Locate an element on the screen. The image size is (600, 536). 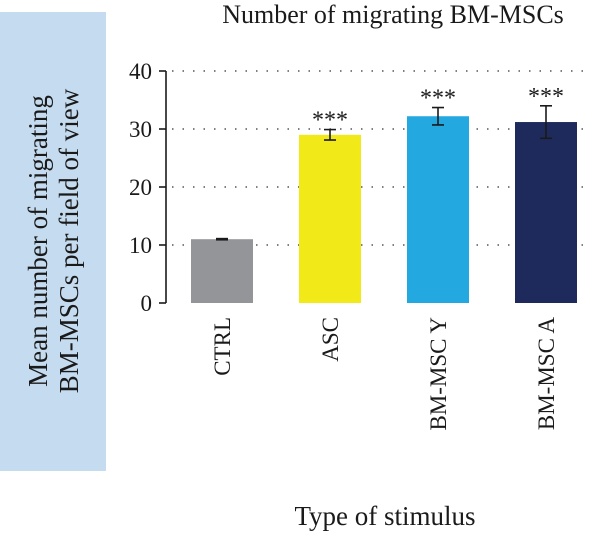
bar-bm-msc-y is located at coordinates (438, 210).